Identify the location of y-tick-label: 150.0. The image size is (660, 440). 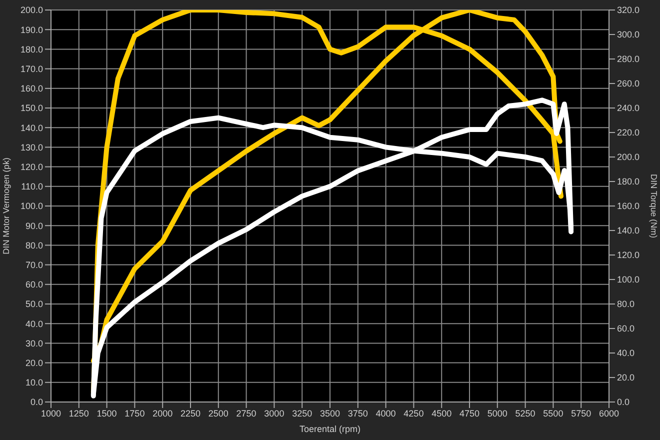
(31, 108).